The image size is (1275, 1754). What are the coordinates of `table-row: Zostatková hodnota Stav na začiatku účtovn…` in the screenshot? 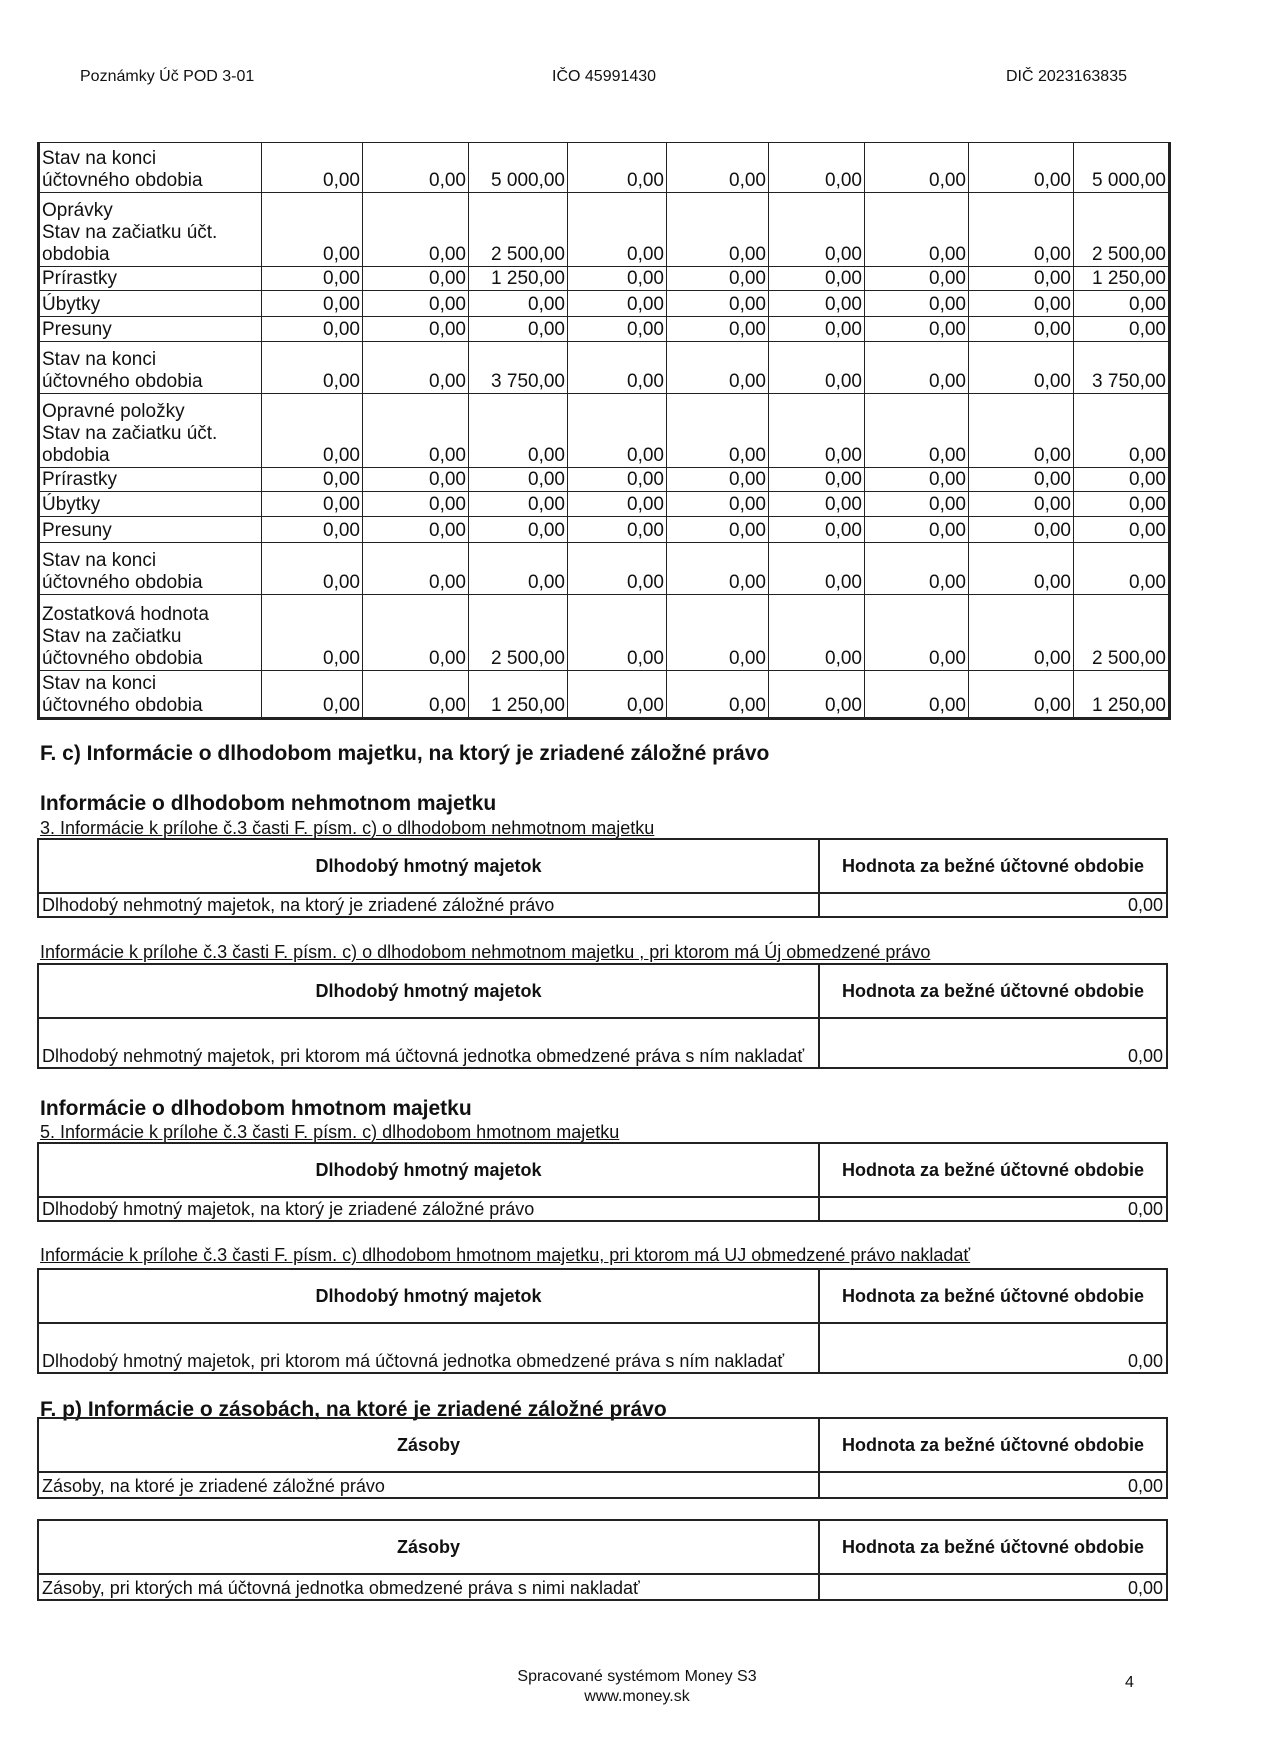 It's located at (604, 632).